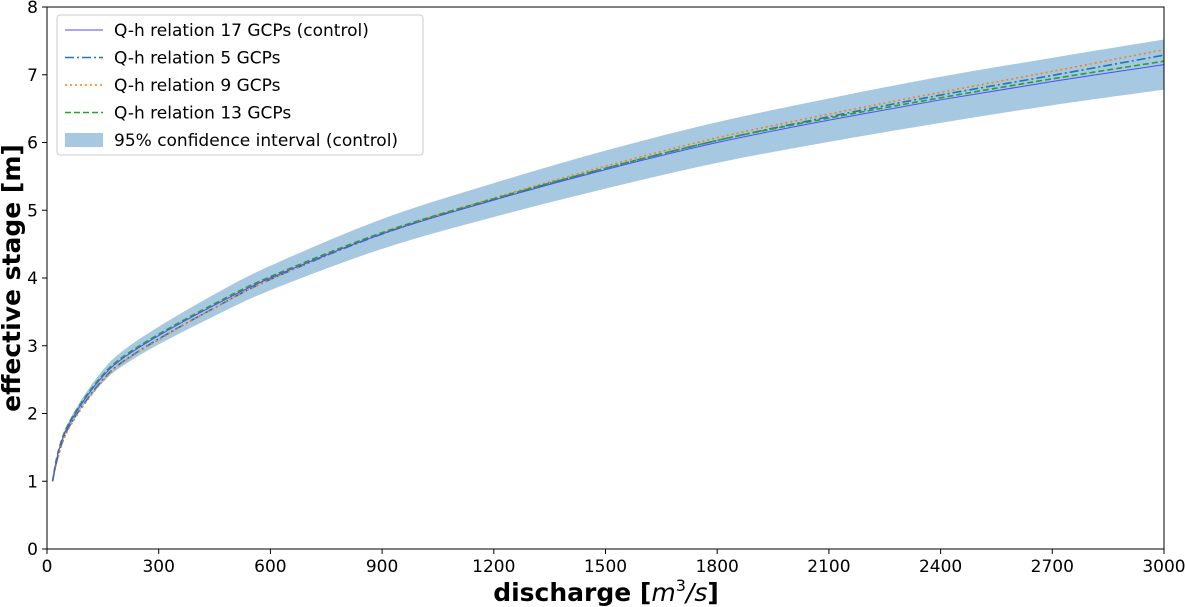 Image resolution: width=1185 pixels, height=607 pixels. What do you see at coordinates (717, 567) in the screenshot?
I see `x-tick-label: 1800` at bounding box center [717, 567].